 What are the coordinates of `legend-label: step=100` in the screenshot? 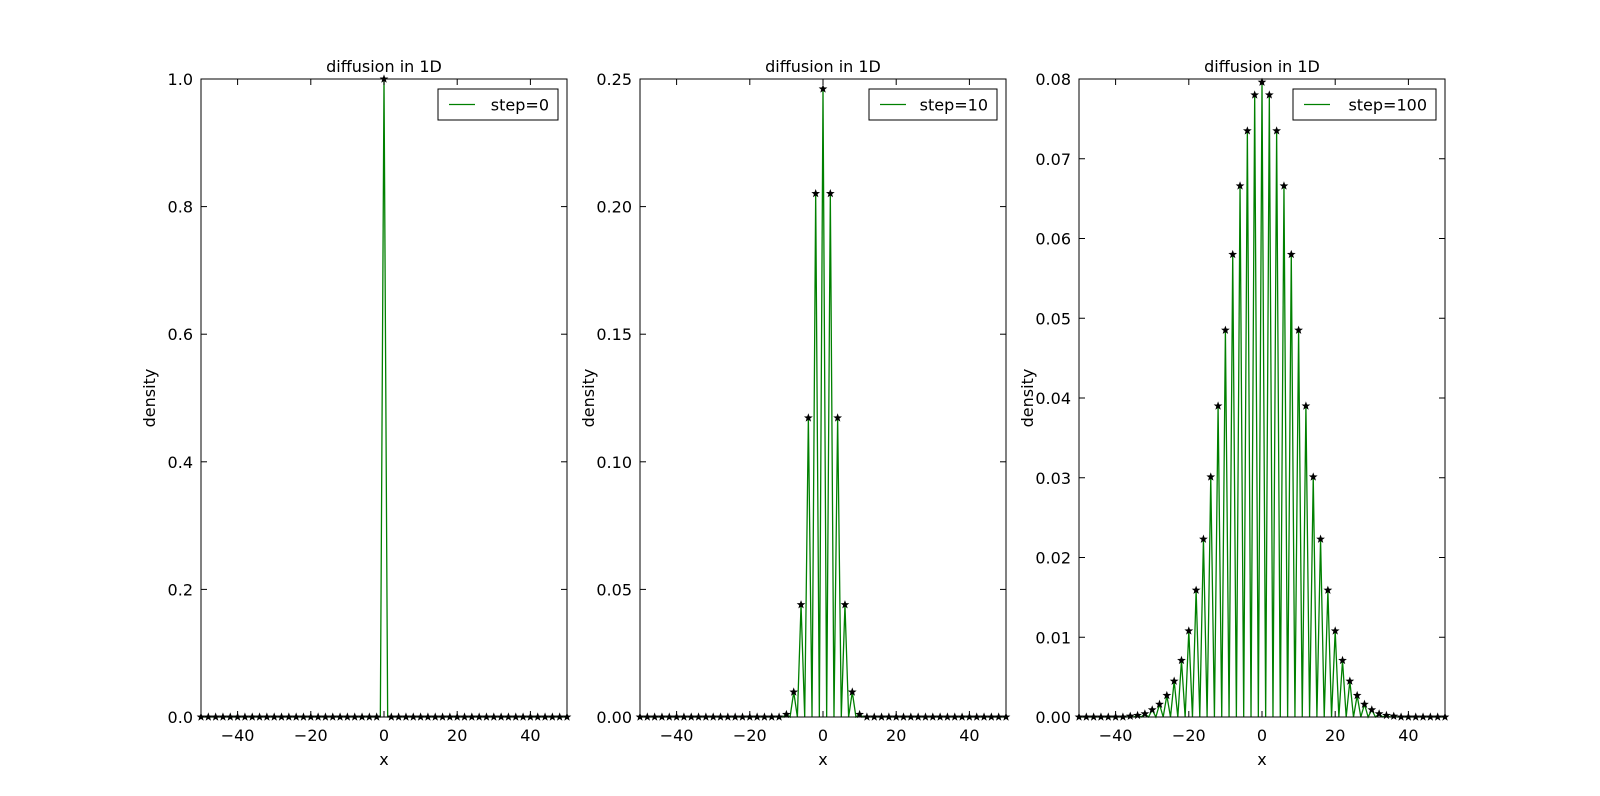 It's located at (1387, 105).